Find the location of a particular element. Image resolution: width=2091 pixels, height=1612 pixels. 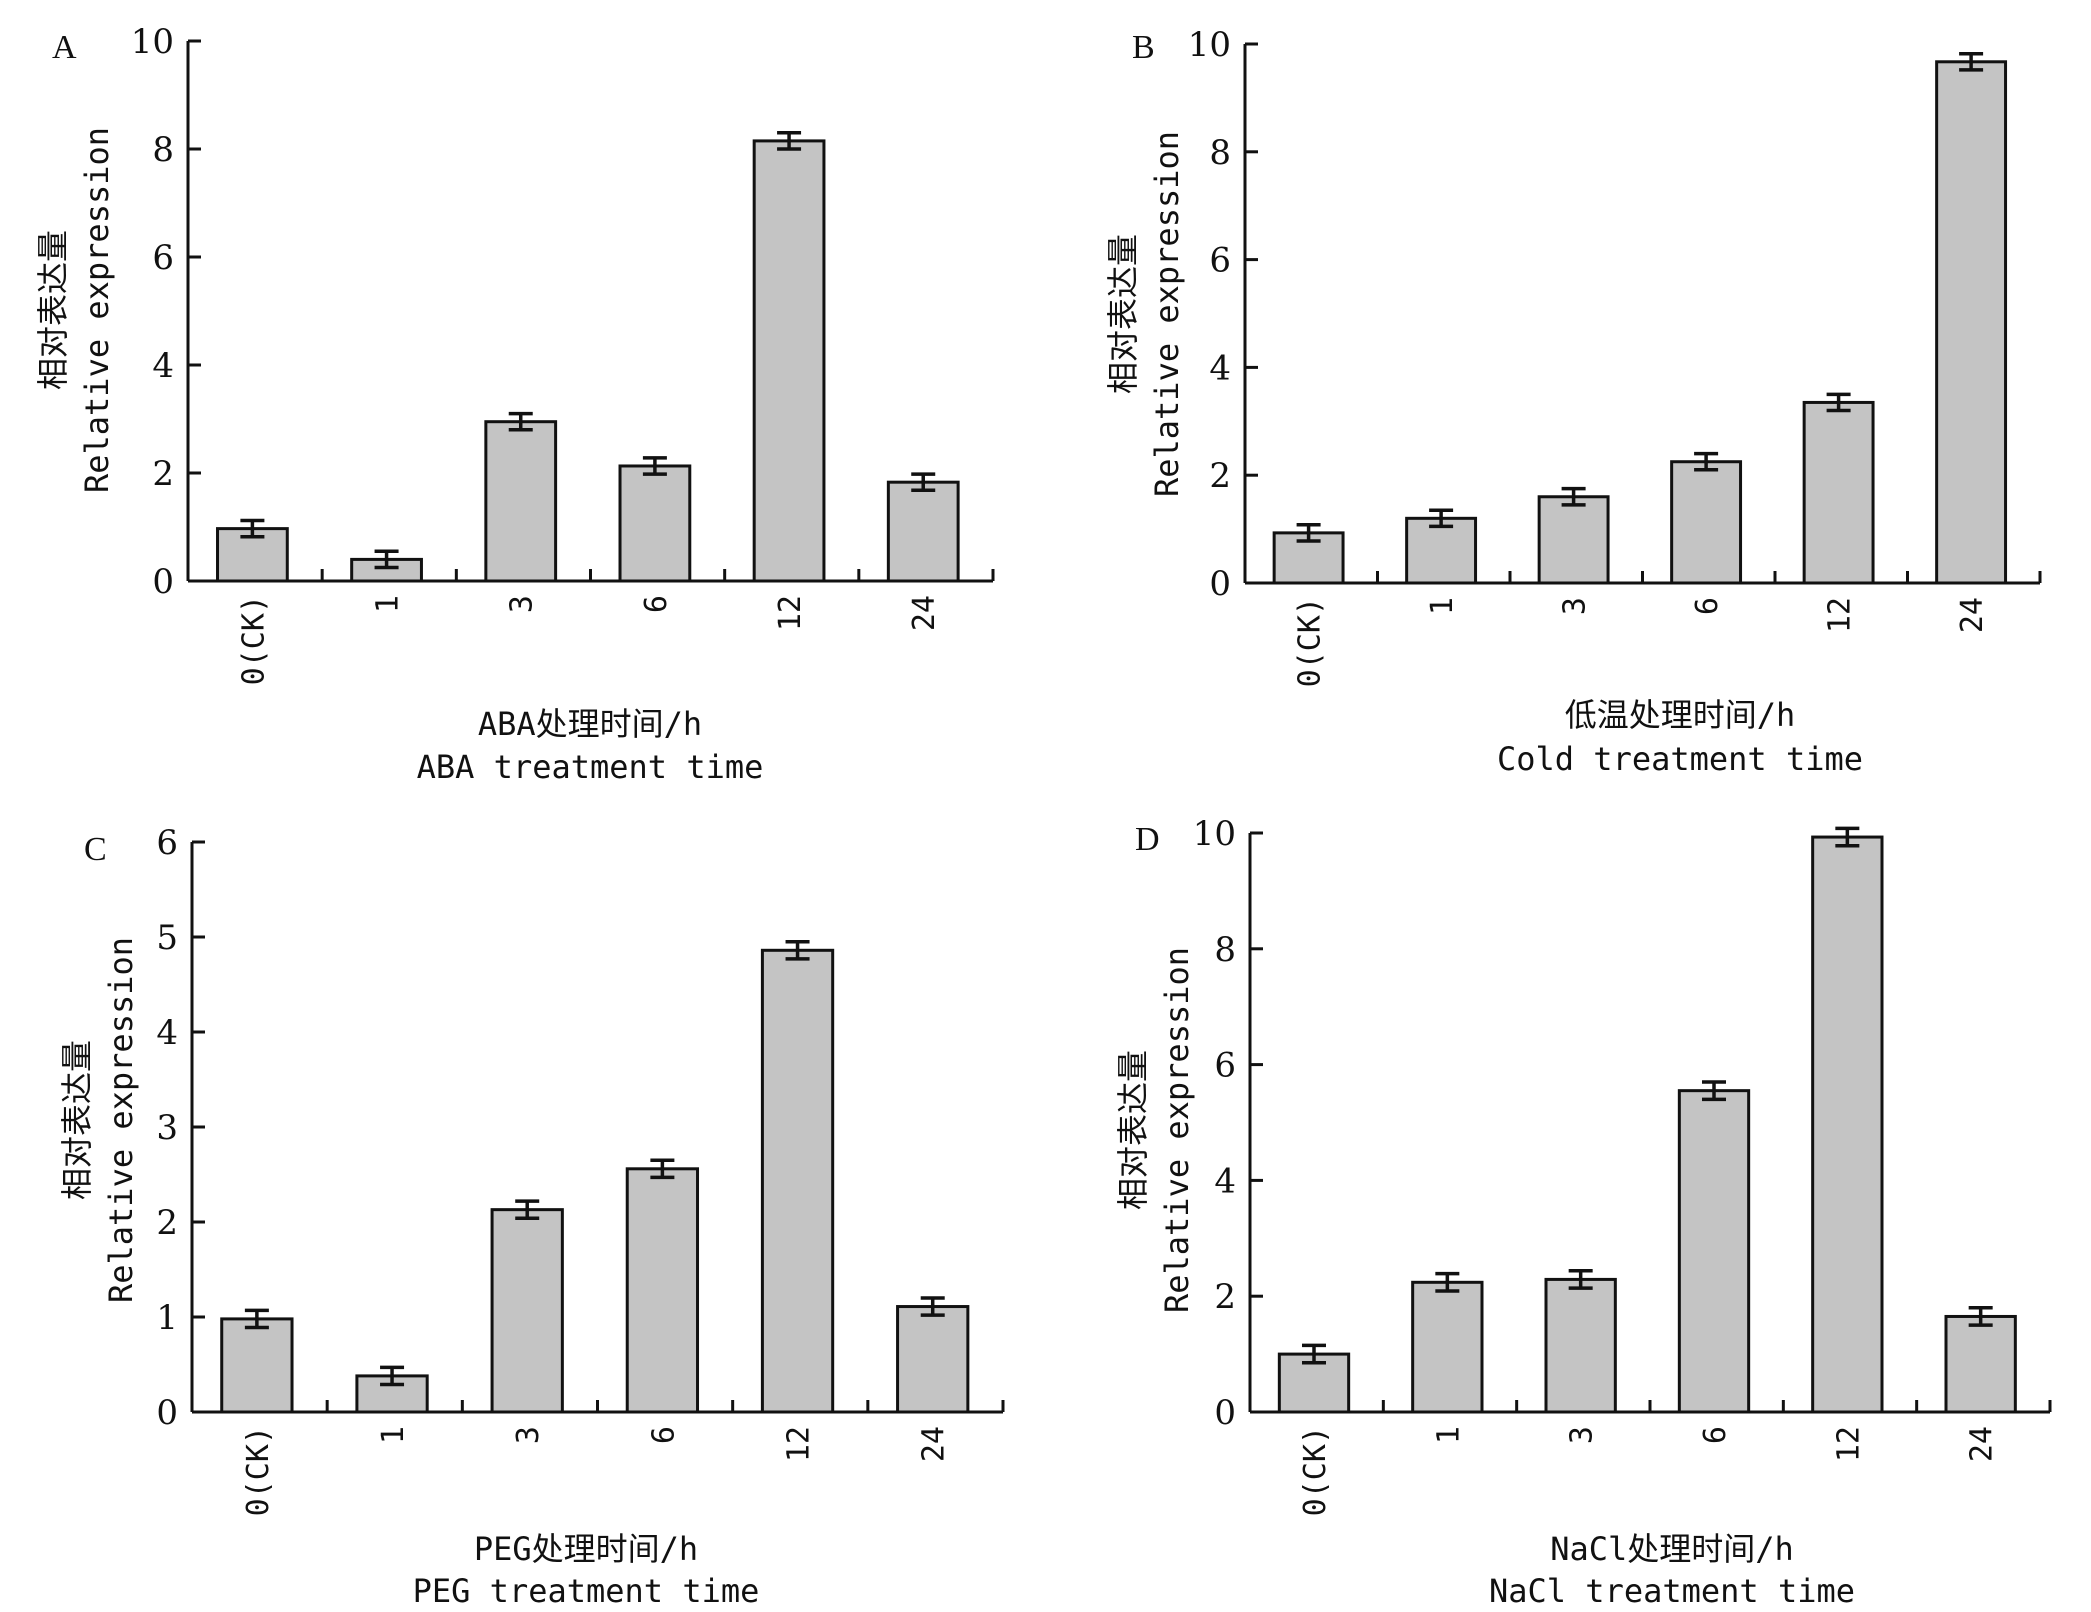

panel-letter: B is located at coordinates (1143, 47).